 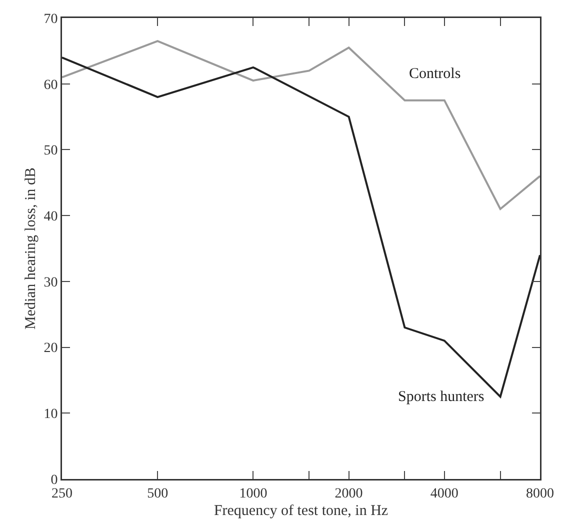 What do you see at coordinates (348, 494) in the screenshot?
I see `x-tick-label: 2000` at bounding box center [348, 494].